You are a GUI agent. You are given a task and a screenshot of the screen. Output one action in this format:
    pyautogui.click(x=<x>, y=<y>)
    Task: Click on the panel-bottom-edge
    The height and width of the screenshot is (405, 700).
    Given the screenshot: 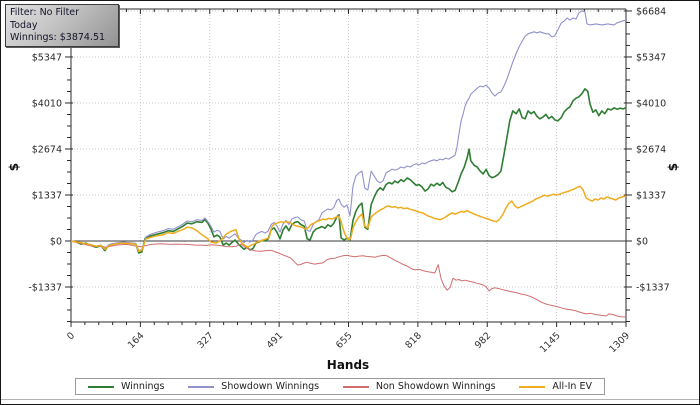 What is the action you would take?
    pyautogui.click(x=350, y=399)
    